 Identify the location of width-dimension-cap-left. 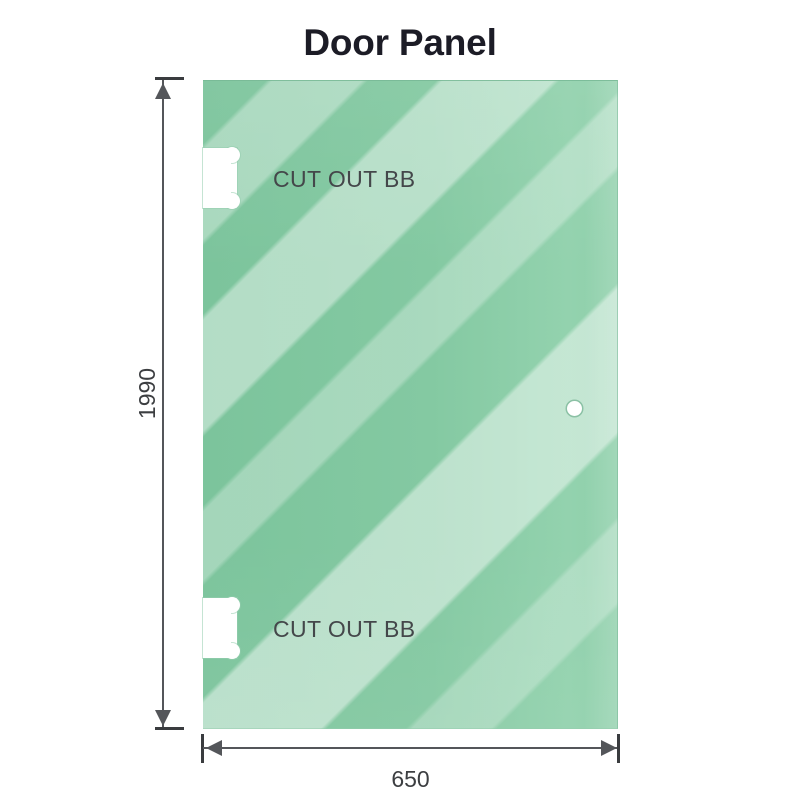
(202, 748).